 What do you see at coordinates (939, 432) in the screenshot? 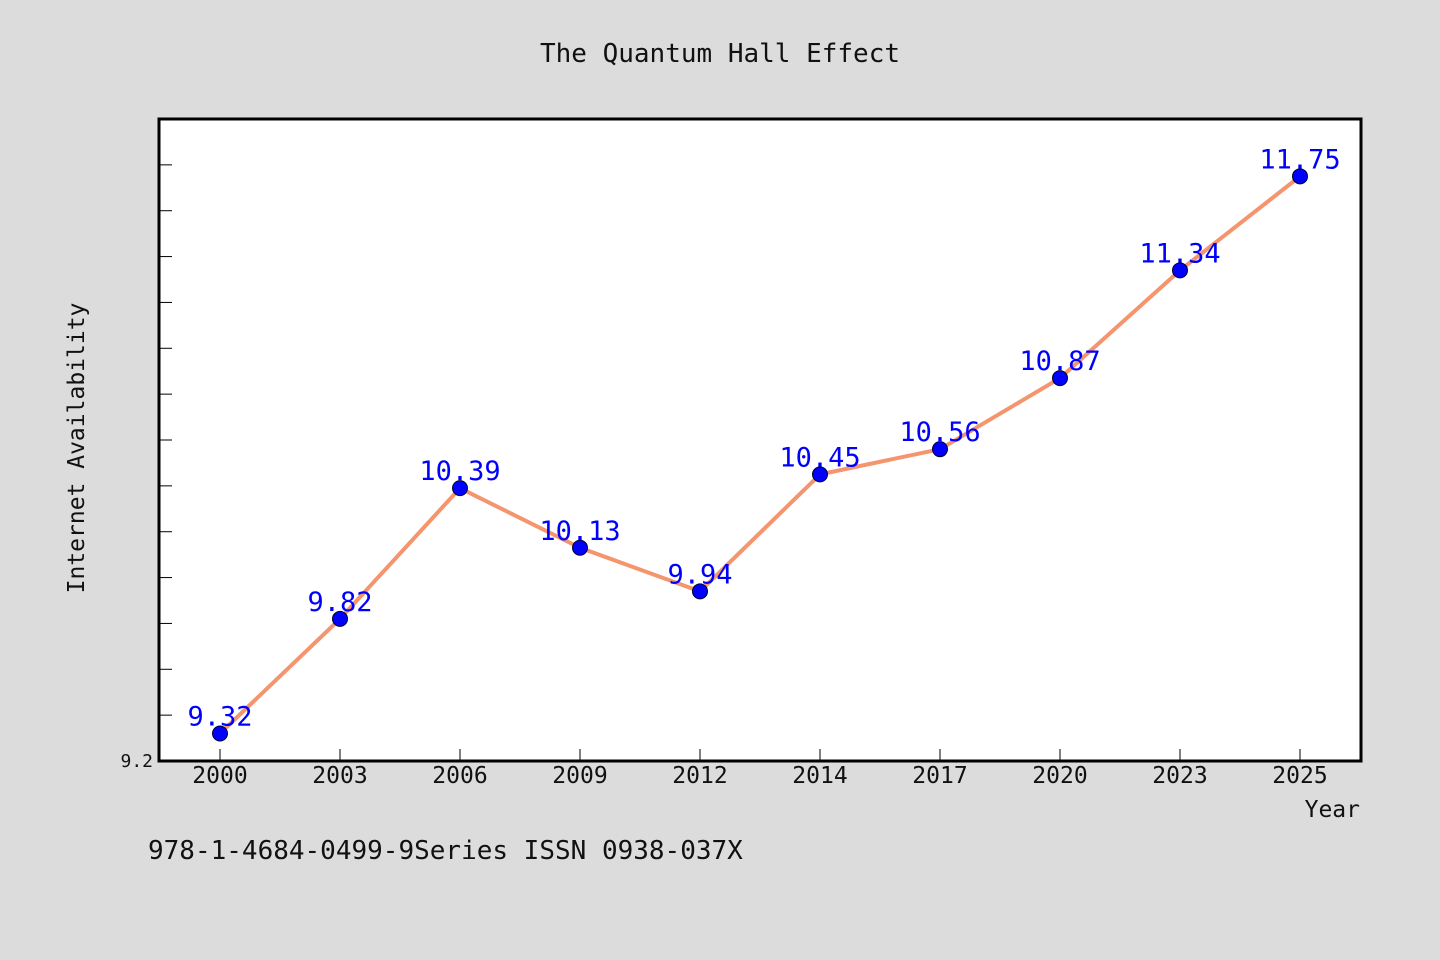
I see `data-label-2017: 10.56` at bounding box center [939, 432].